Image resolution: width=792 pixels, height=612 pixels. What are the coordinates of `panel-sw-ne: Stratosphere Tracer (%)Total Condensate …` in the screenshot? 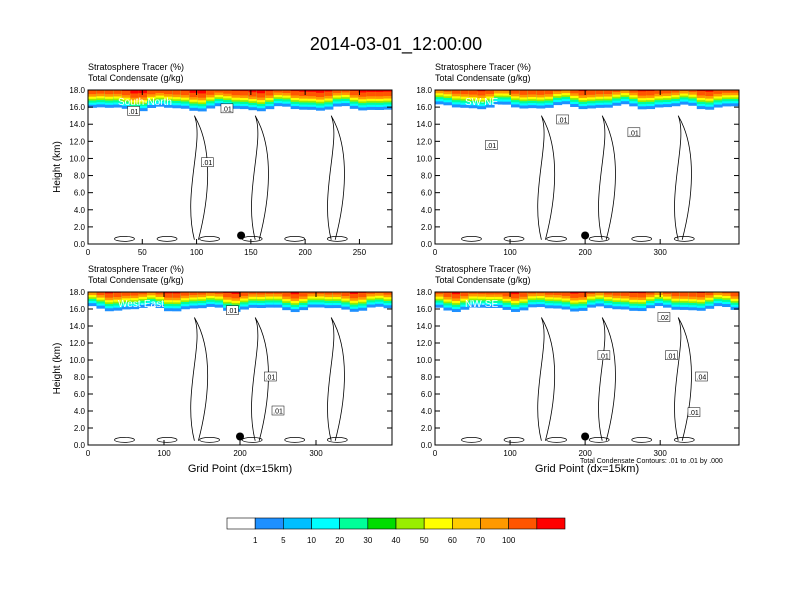 It's located at (578, 159).